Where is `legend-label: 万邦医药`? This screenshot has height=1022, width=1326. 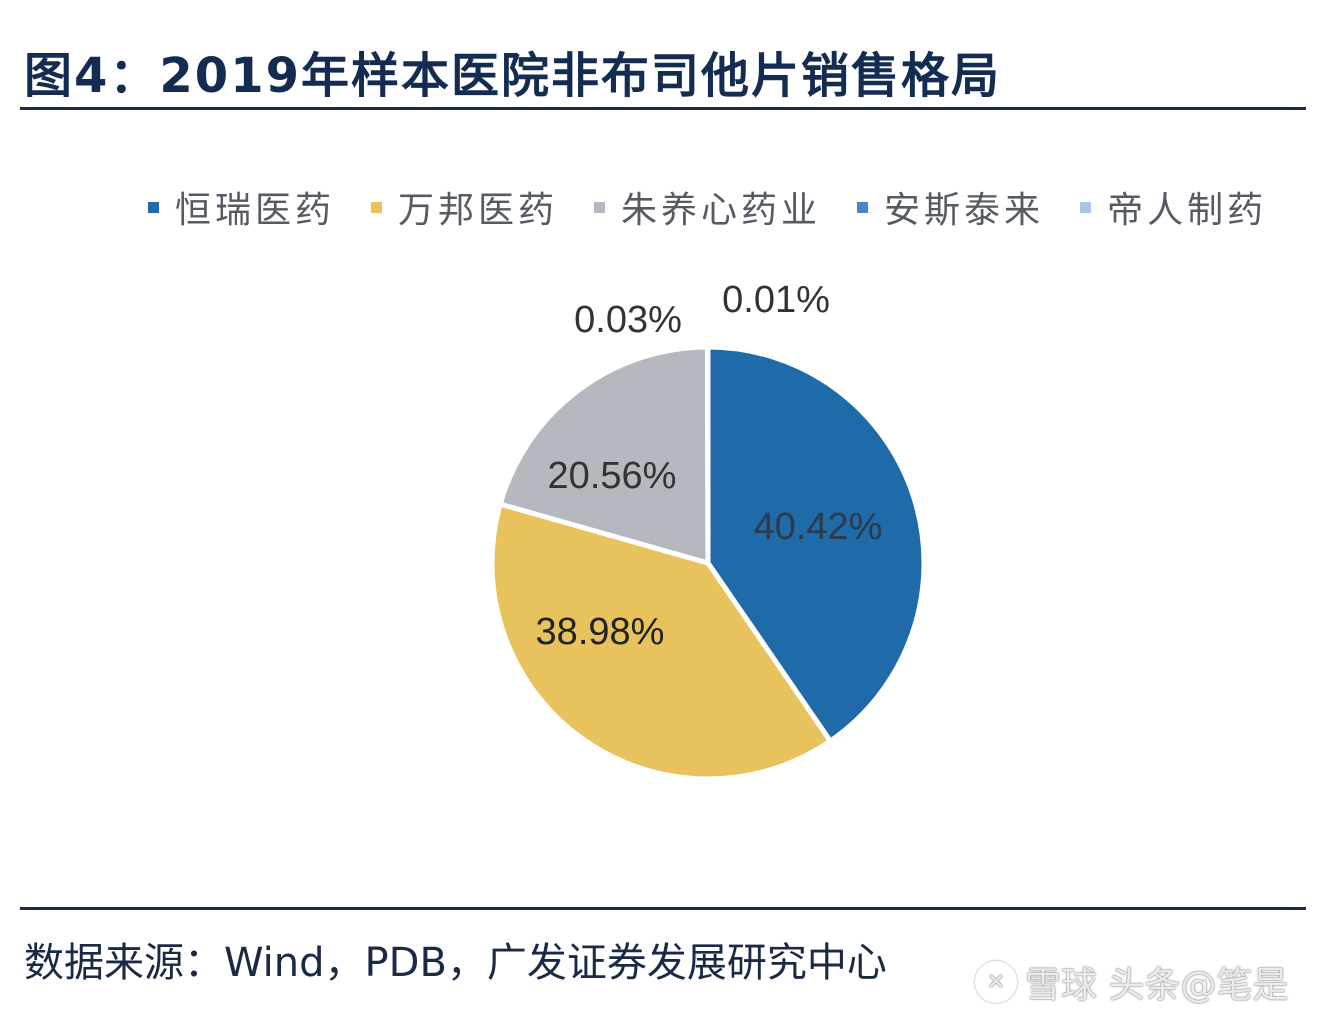 legend-label: 万邦医药 is located at coordinates (478, 210).